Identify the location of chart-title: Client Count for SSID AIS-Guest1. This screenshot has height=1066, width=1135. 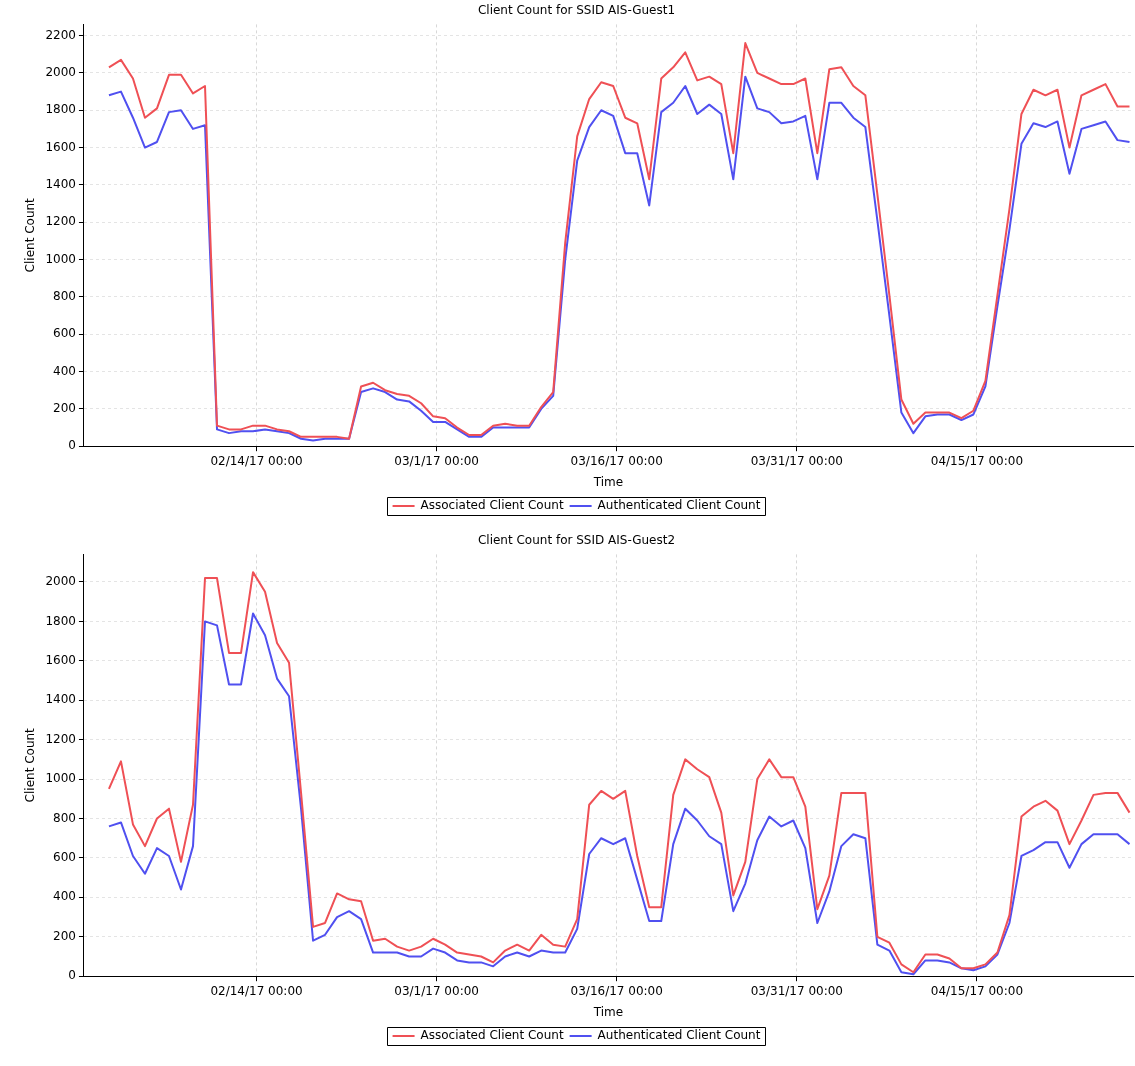
(576, 10).